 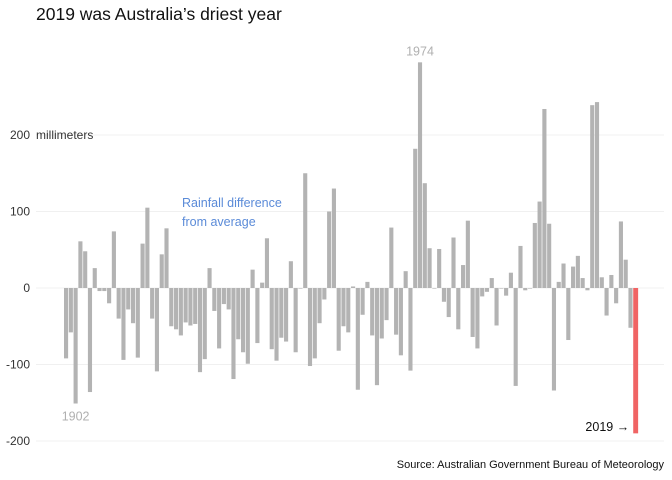 I want to click on bar-1961: 1961: -133, so click(x=357, y=339).